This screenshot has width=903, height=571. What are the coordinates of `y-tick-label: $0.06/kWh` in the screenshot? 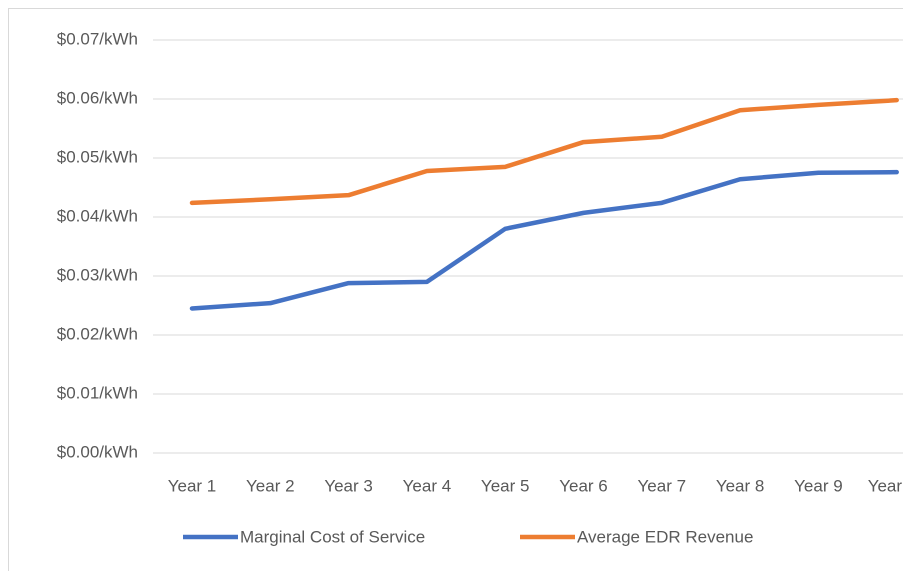 It's located at (97, 97).